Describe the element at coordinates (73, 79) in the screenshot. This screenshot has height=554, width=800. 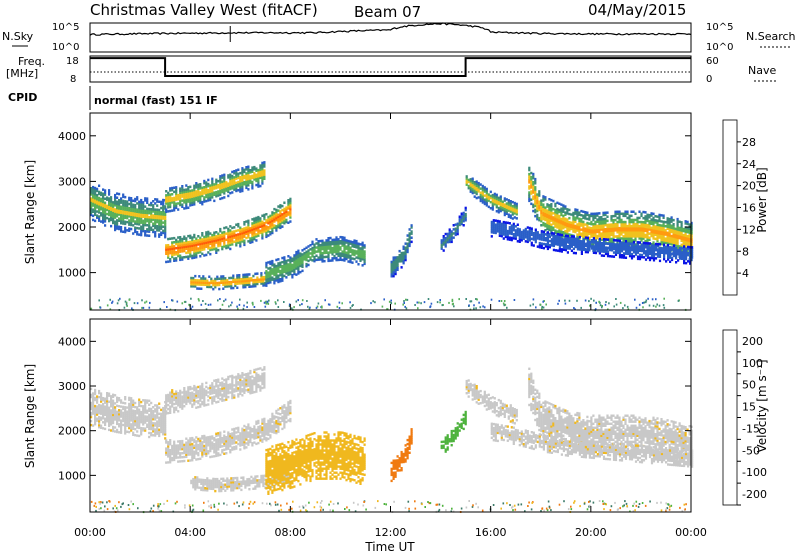
I see `freq-left-bottom: 8` at that location.